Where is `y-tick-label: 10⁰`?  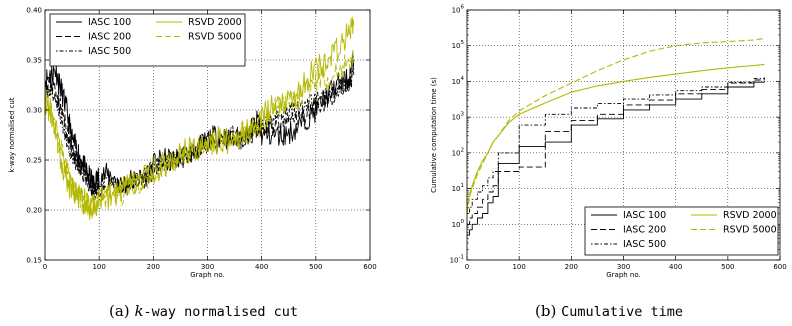 y-tick-label: 10⁰ is located at coordinates (458, 224).